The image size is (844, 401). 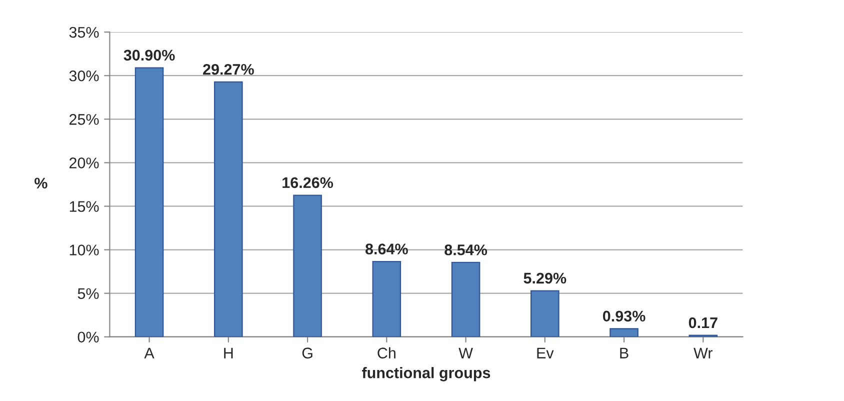 I want to click on y-tick-label: 35%, so click(x=84, y=32).